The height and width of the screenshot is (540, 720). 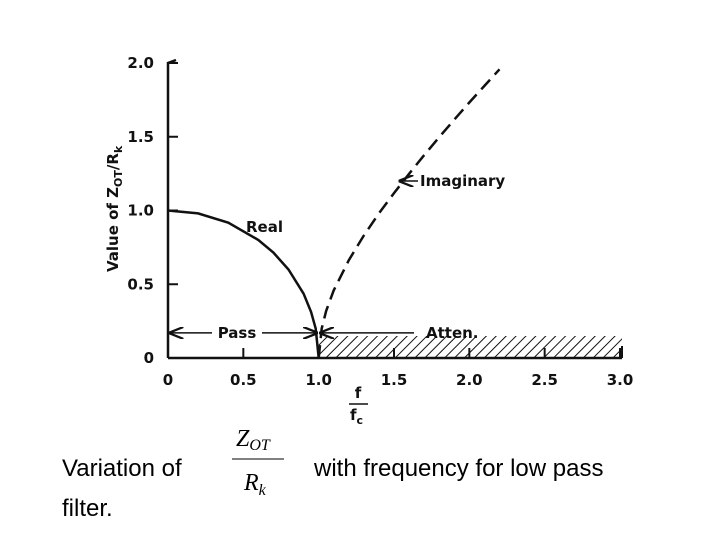 What do you see at coordinates (140, 211) in the screenshot?
I see `y-tick-label: 1.0` at bounding box center [140, 211].